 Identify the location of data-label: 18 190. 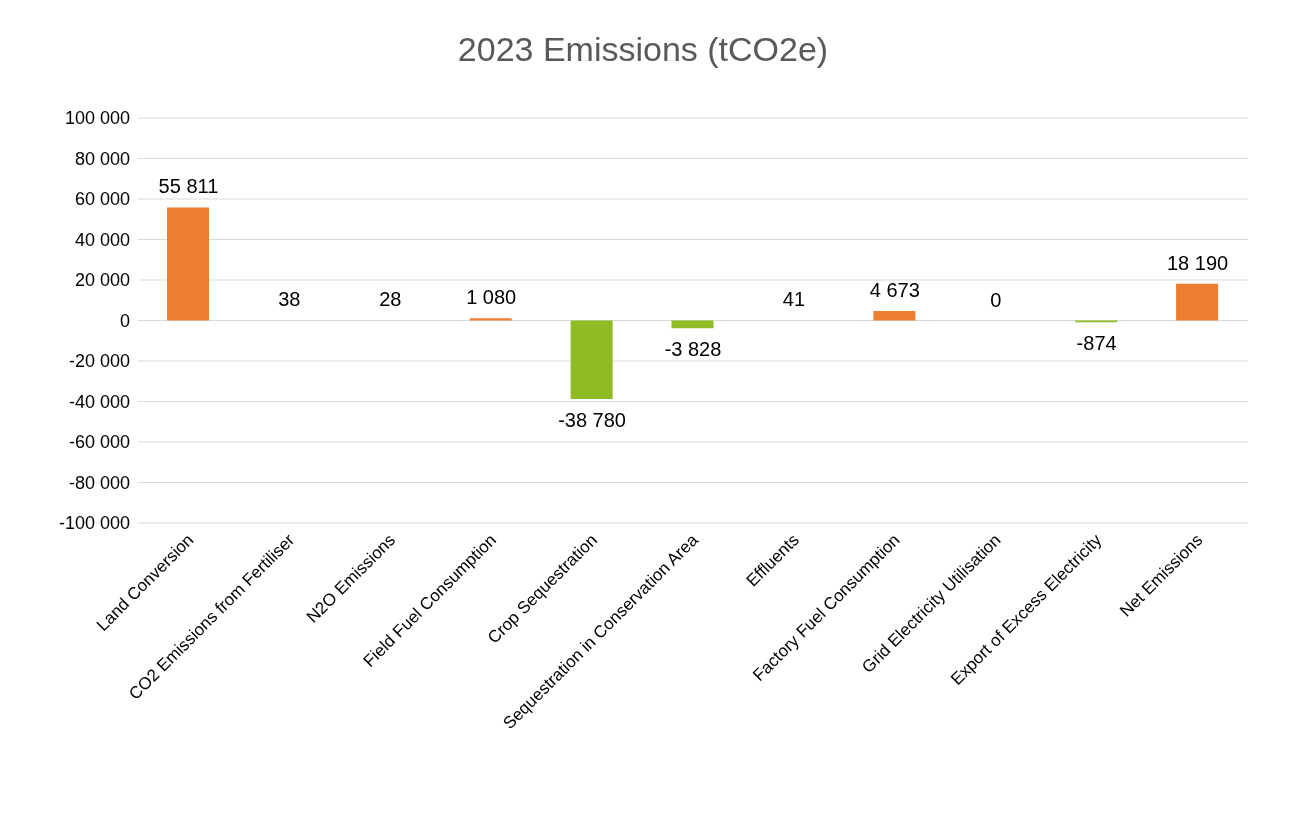
(1197, 262).